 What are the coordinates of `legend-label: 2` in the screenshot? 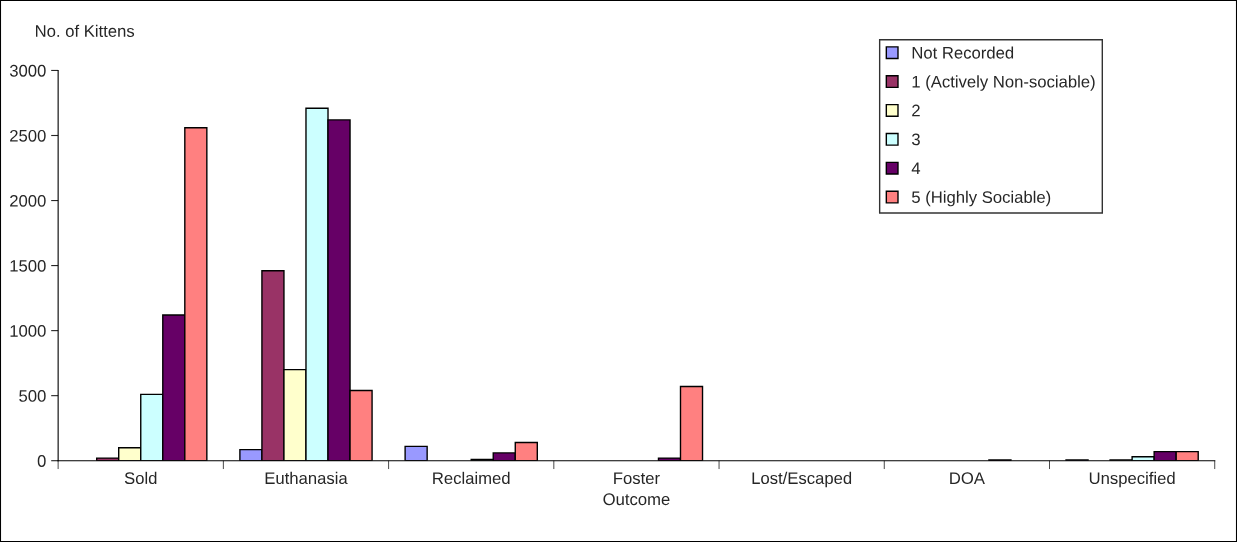 It's located at (916, 110).